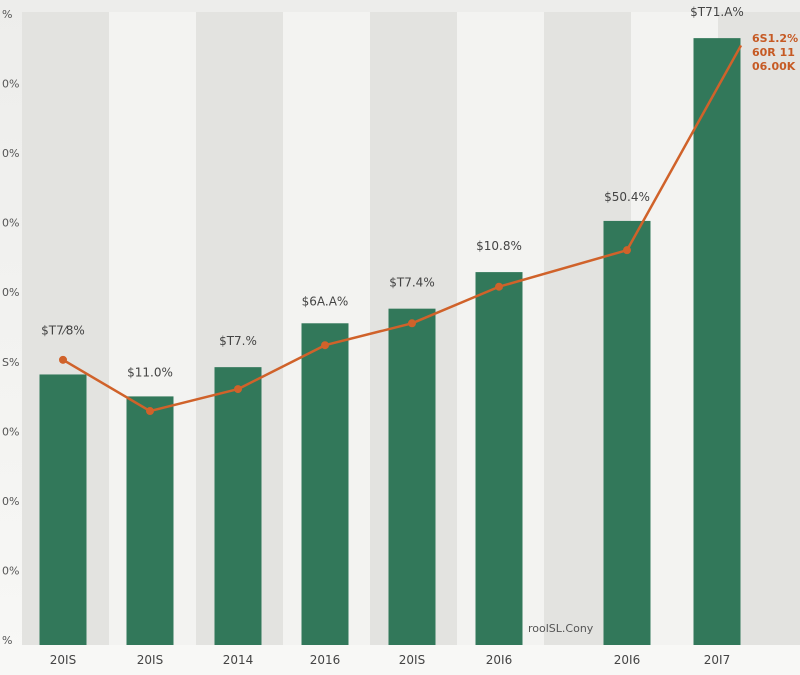 Image resolution: width=800 pixels, height=675 pixels. Describe the element at coordinates (717, 660) in the screenshot. I see `x-tick-label: 20I7` at that location.